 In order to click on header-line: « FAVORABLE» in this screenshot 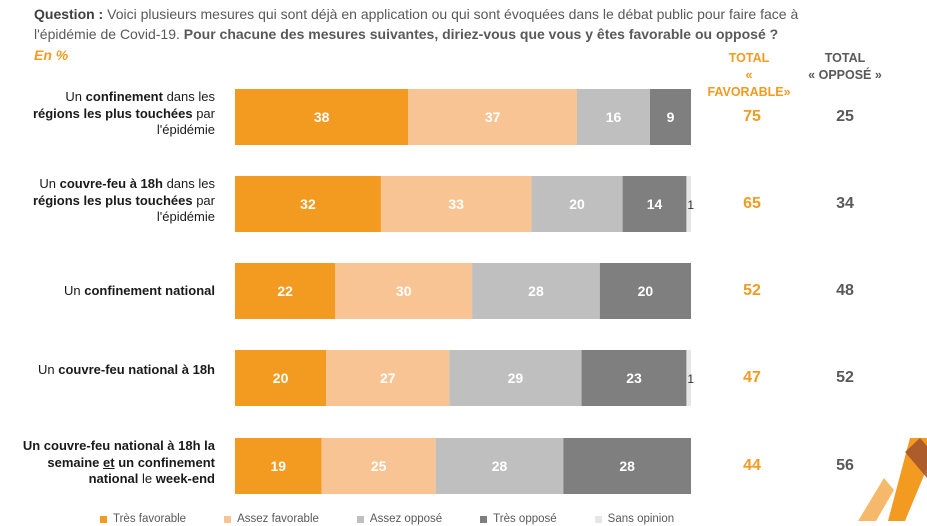, I will do `click(749, 83)`.